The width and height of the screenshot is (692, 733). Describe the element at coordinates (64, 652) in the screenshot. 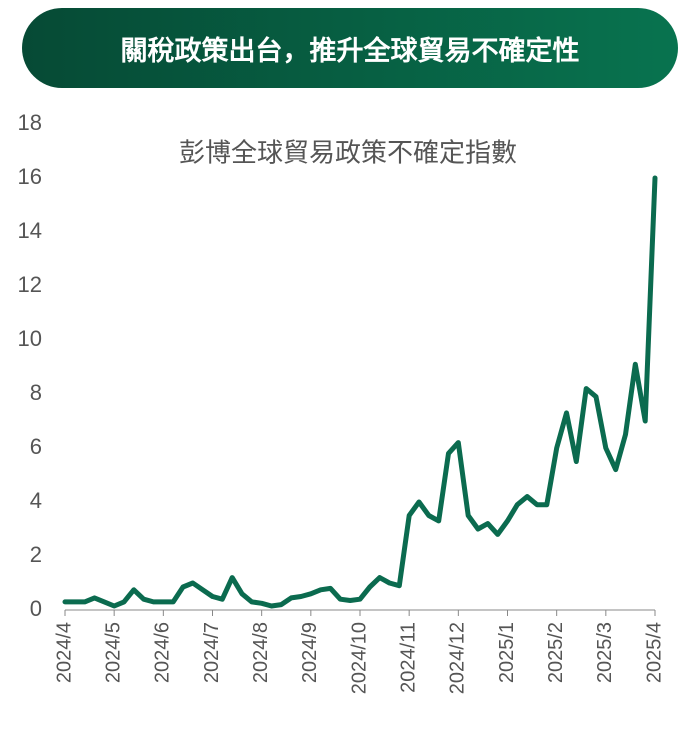

I see `x-tick-label: 2024/4` at that location.